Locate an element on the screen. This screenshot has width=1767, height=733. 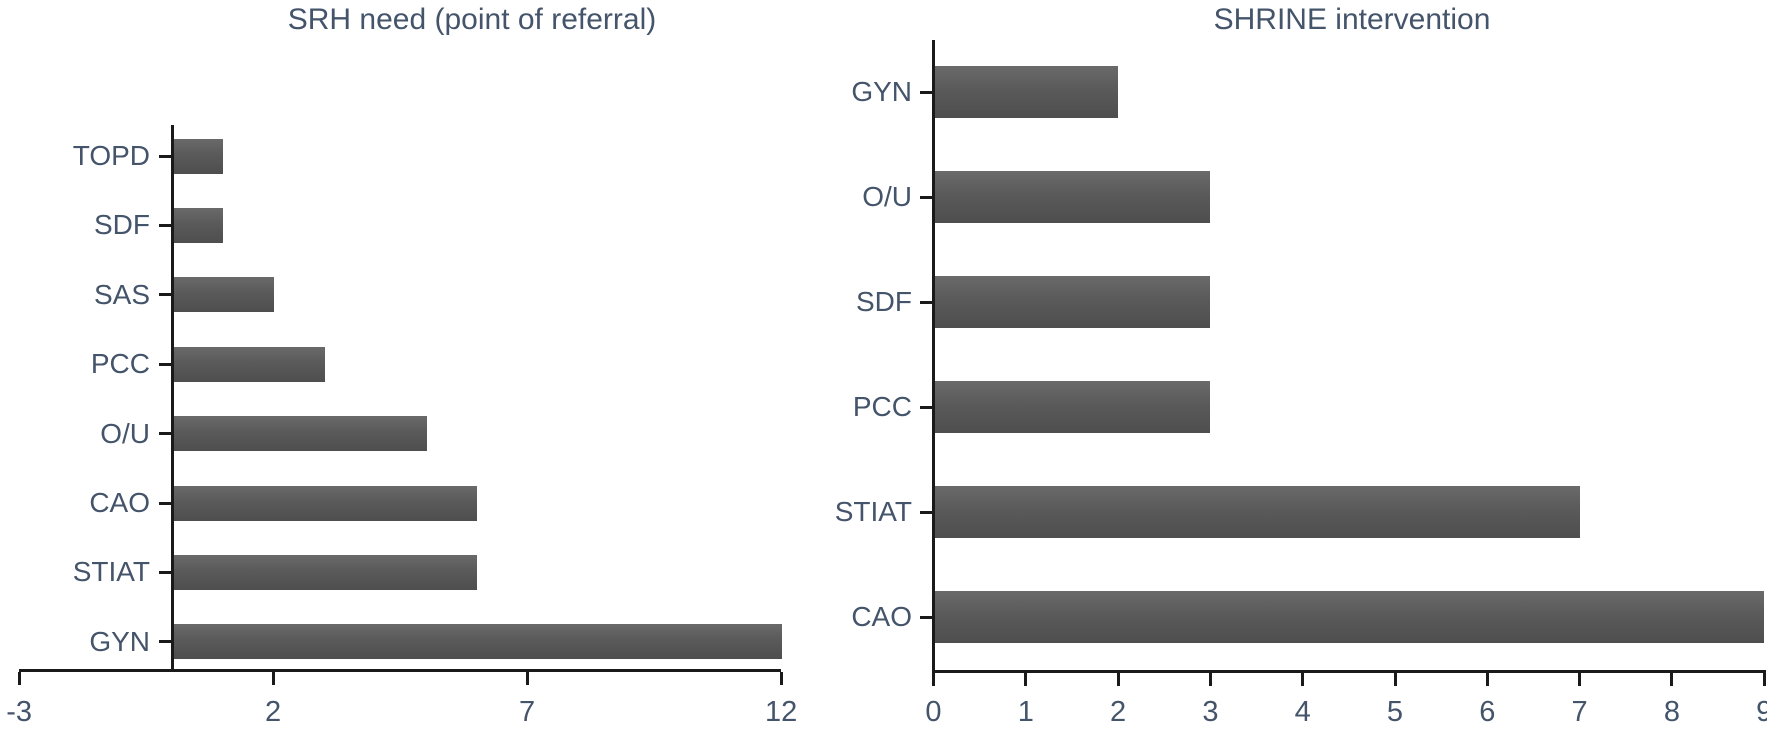
left-bar-topd is located at coordinates (199, 156).